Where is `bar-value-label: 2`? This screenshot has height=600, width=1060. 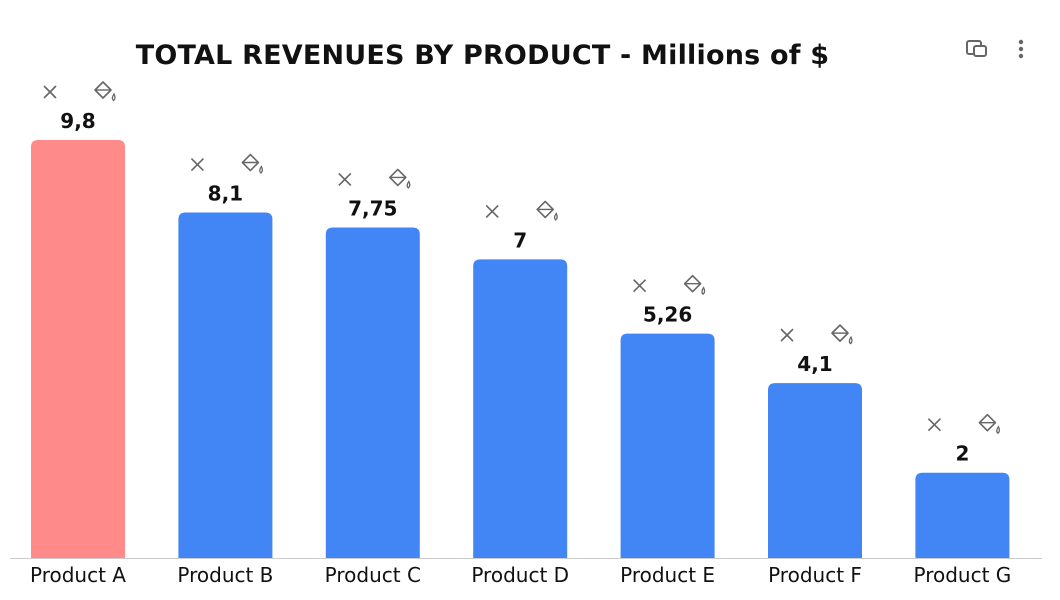 bar-value-label: 2 is located at coordinates (962, 454).